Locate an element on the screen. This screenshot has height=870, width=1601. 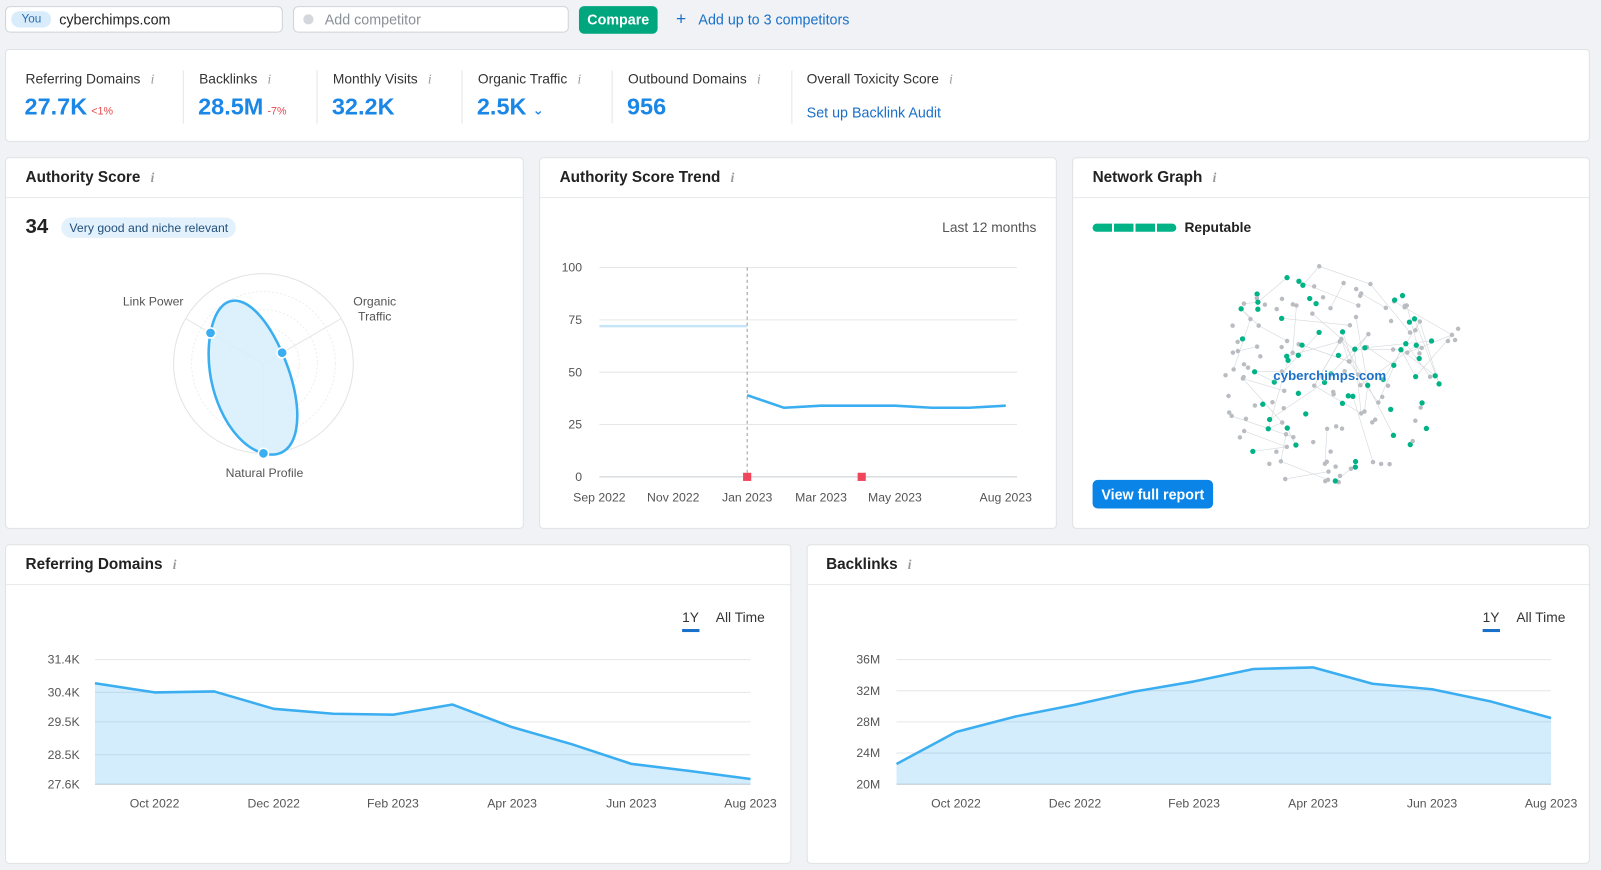
radar-label: Link Power is located at coordinates (153, 301).